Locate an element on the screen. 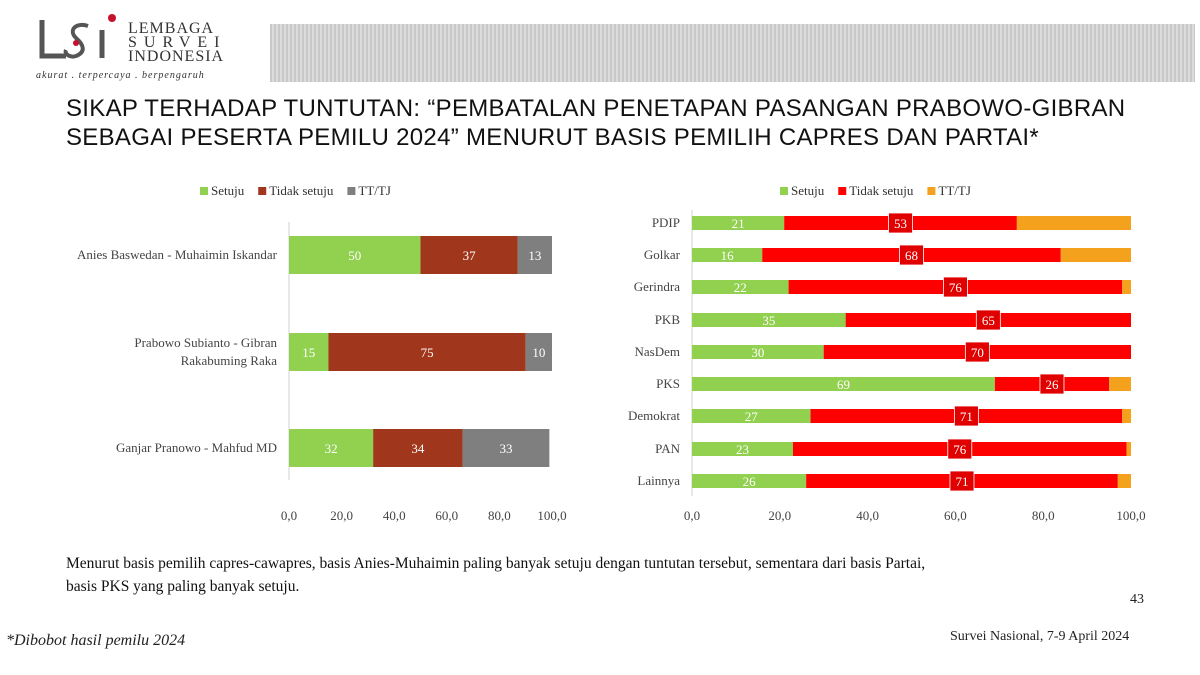 The image size is (1200, 675). footnote: *Dibobot hasil pemilu 2024 is located at coordinates (96, 640).